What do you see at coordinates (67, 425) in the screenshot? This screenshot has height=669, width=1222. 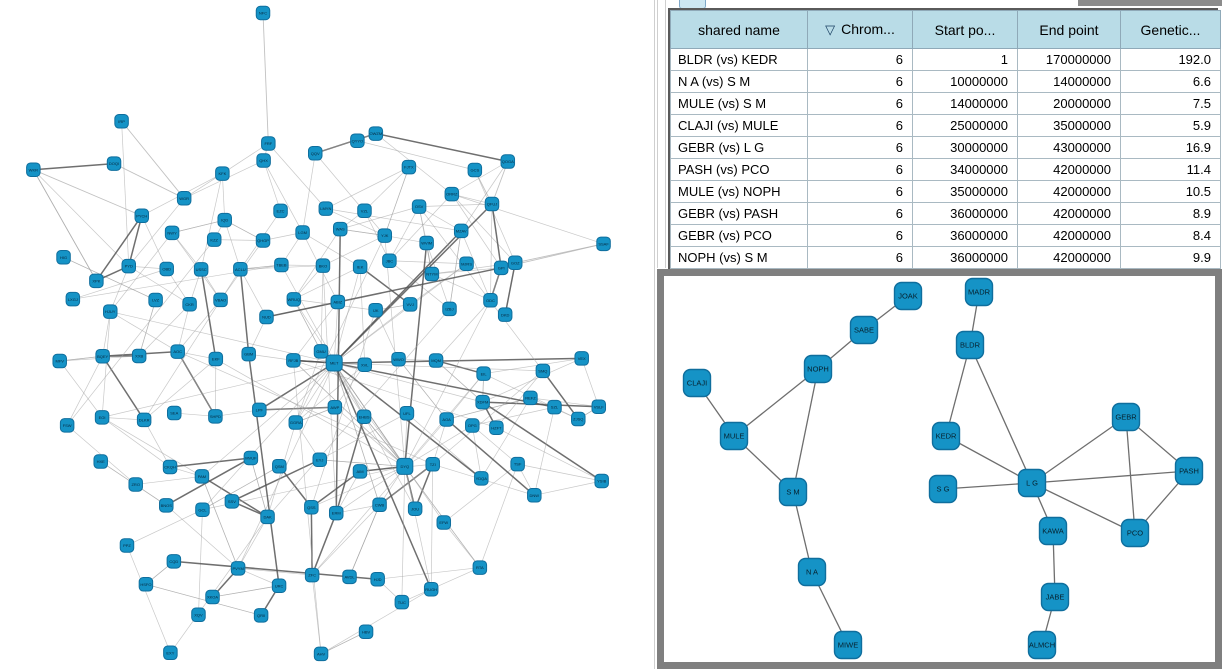 I see `network-node: FSW` at bounding box center [67, 425].